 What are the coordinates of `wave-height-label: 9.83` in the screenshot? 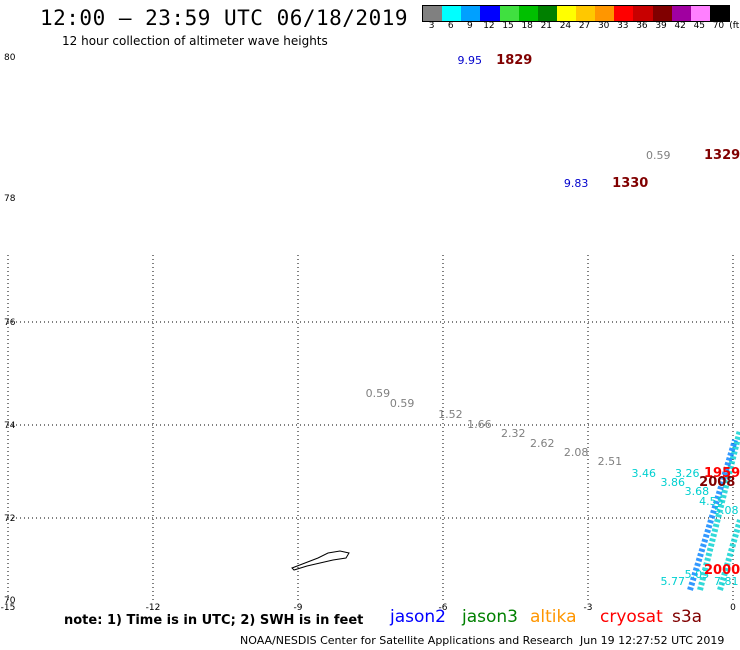 It's located at (576, 183).